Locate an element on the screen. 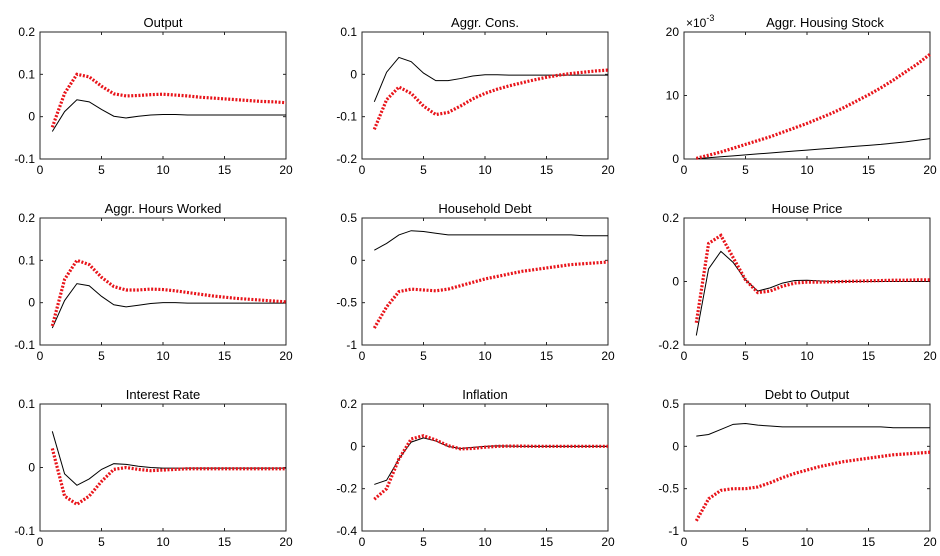 The height and width of the screenshot is (556, 940). y-tick-label: 10 is located at coordinates (673, 96).